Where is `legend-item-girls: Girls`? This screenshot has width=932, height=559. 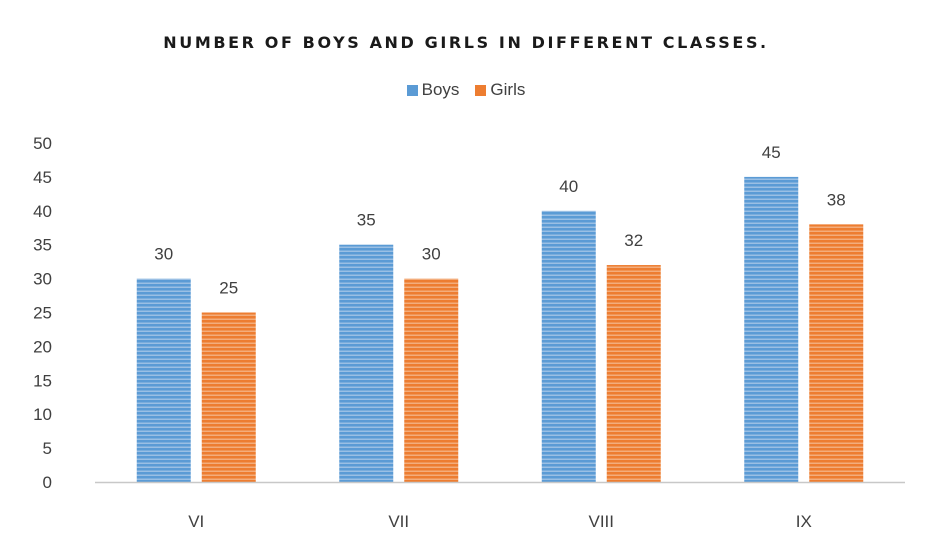 legend-item-girls: Girls is located at coordinates (500, 90).